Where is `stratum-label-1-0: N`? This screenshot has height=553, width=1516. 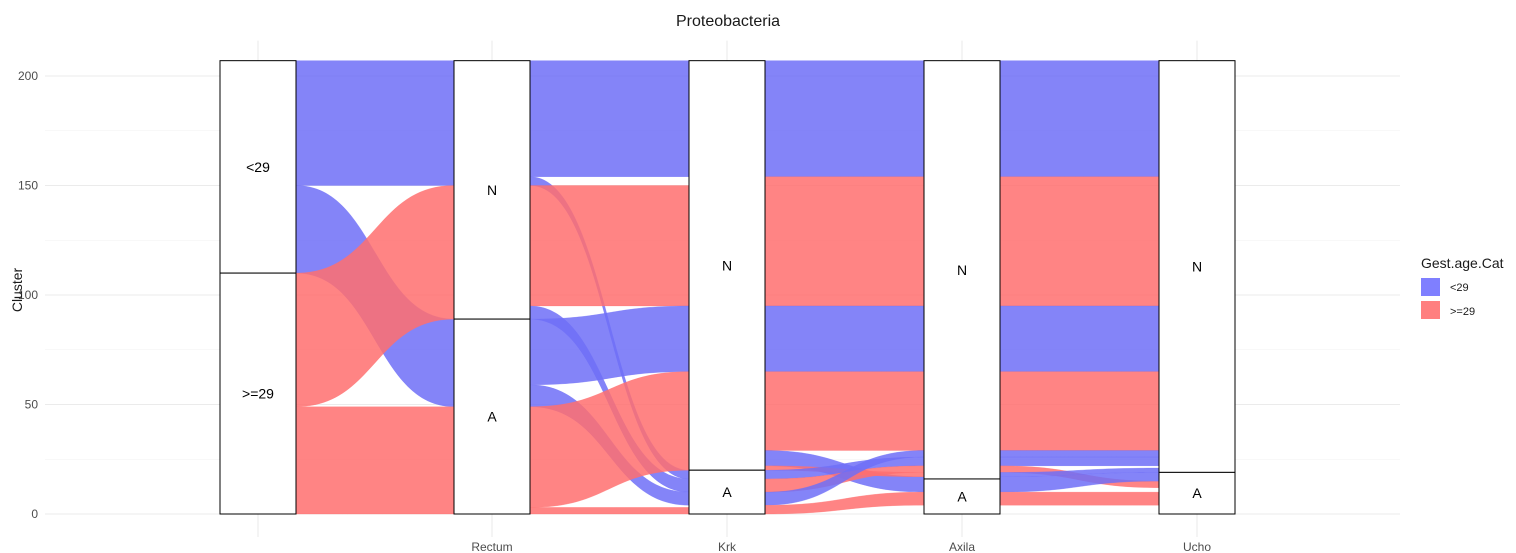 stratum-label-1-0: N is located at coordinates (492, 190).